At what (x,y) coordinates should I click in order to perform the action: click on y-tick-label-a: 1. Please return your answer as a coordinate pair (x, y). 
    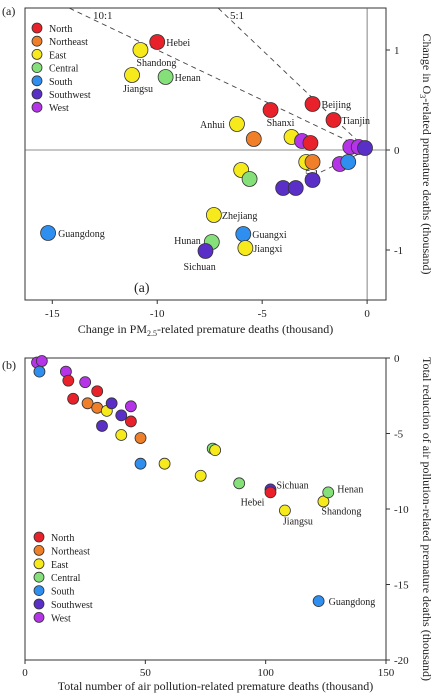
    Looking at the image, I should click on (397, 51).